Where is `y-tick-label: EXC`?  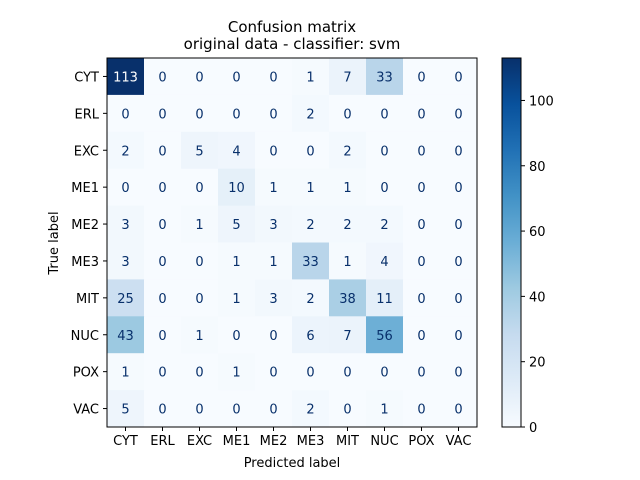
y-tick-label: EXC is located at coordinates (86, 151).